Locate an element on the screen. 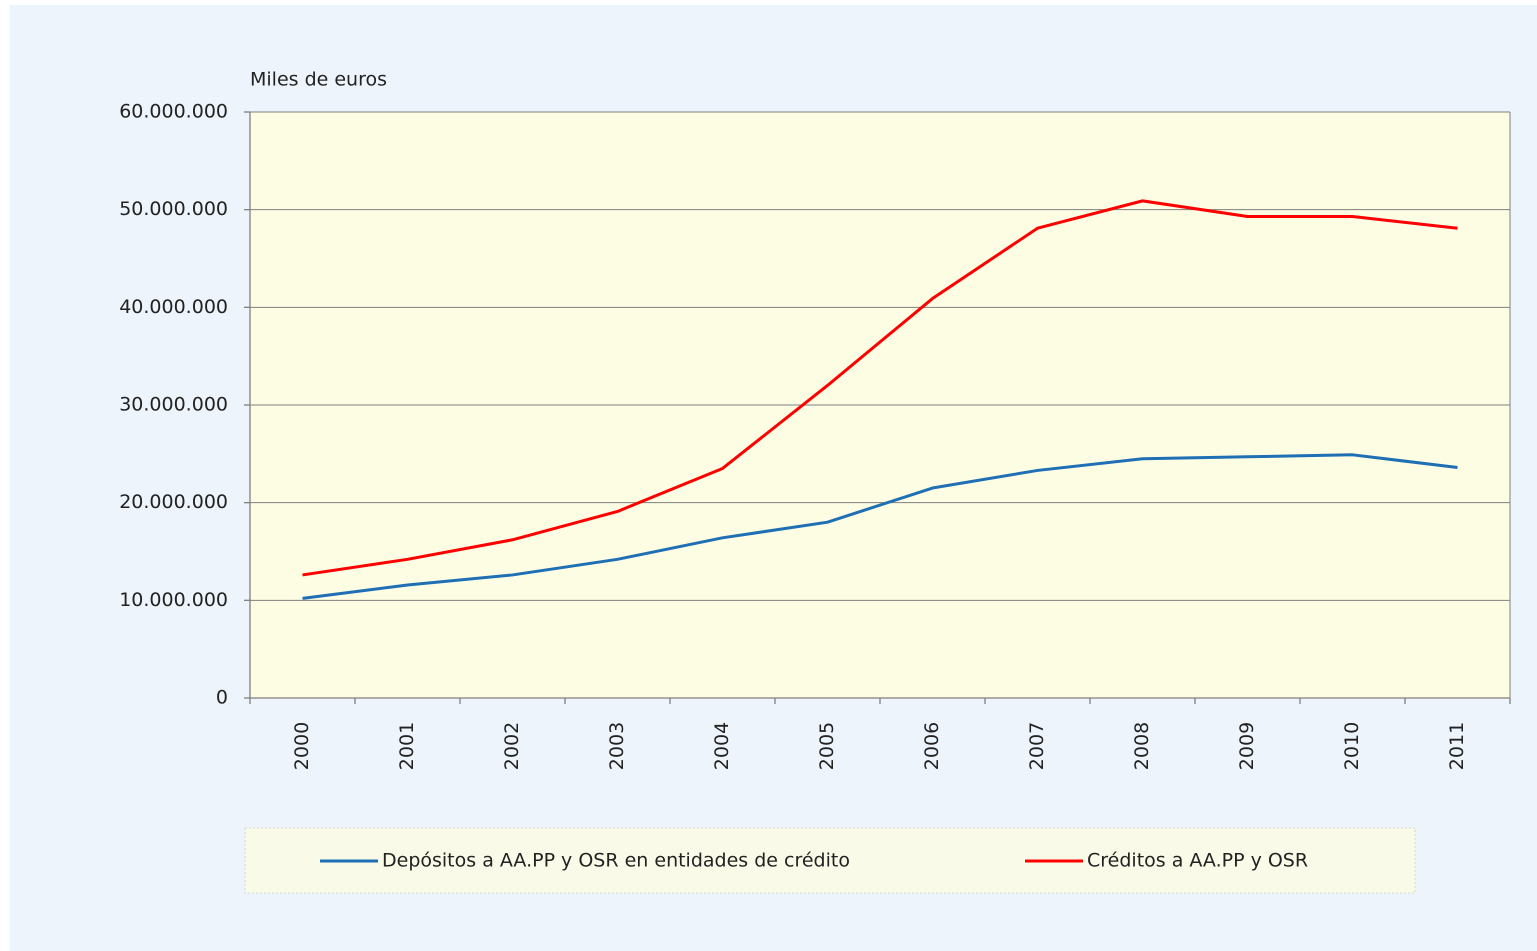  x-tick-label: 2008 is located at coordinates (1142, 746).